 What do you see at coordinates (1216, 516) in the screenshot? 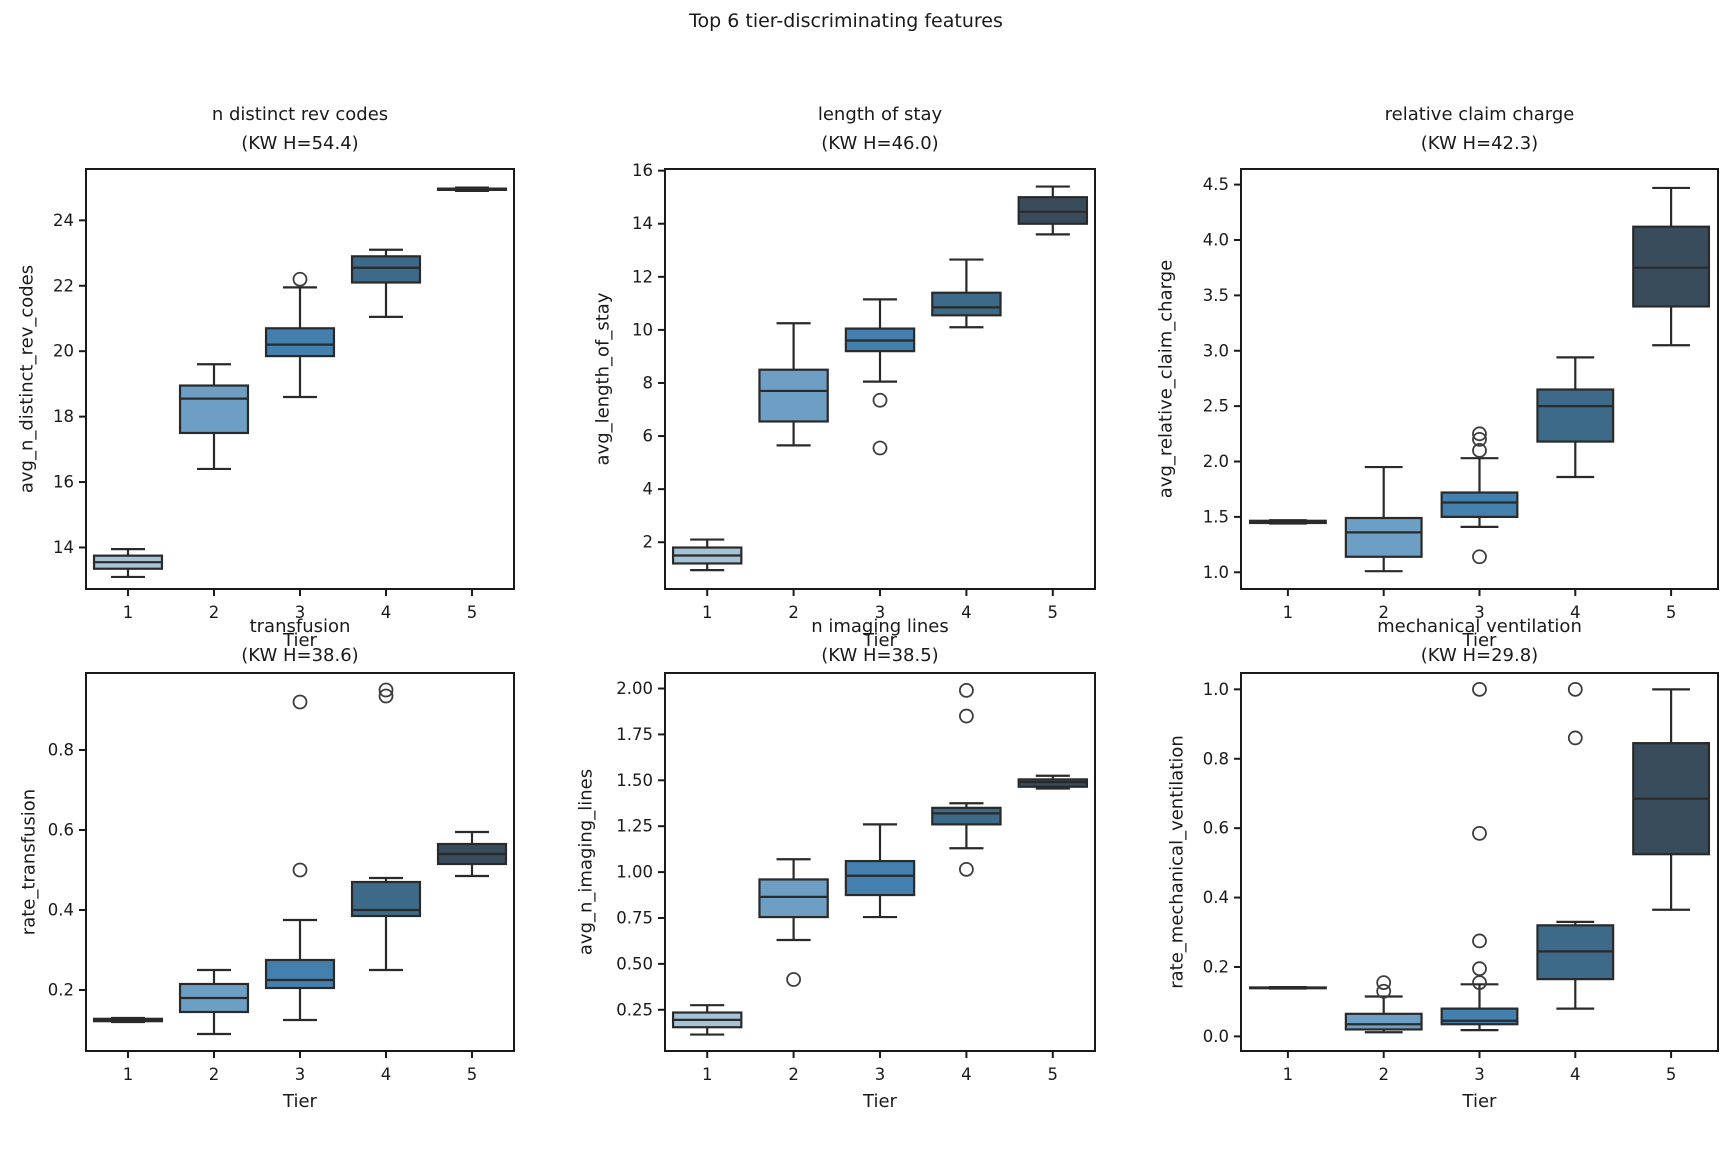
I see `y-tick-label: 1.5` at bounding box center [1216, 516].